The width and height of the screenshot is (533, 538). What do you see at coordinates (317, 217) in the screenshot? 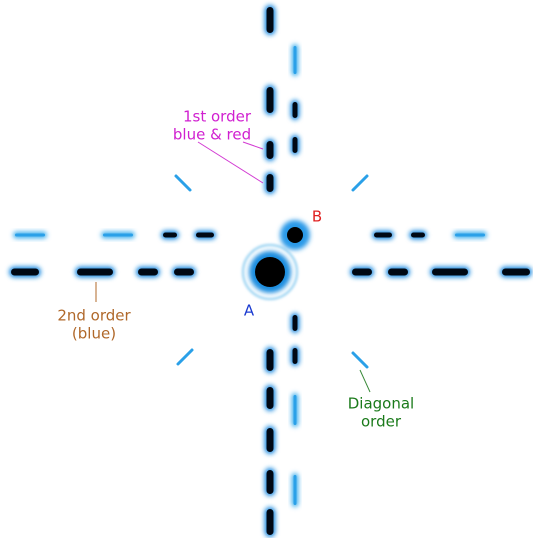
I see `label-b: B` at bounding box center [317, 217].